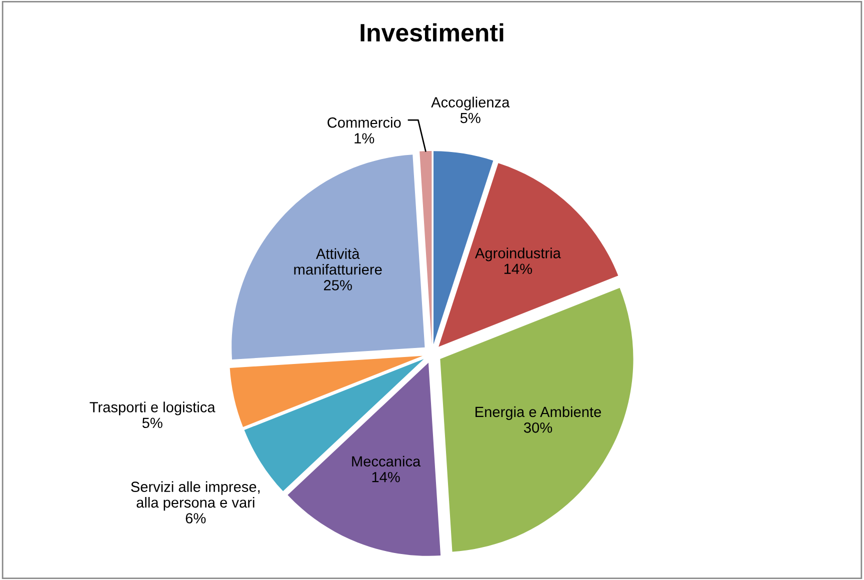 The height and width of the screenshot is (580, 864). I want to click on slice-label: Trasporti e logistica, so click(153, 409).